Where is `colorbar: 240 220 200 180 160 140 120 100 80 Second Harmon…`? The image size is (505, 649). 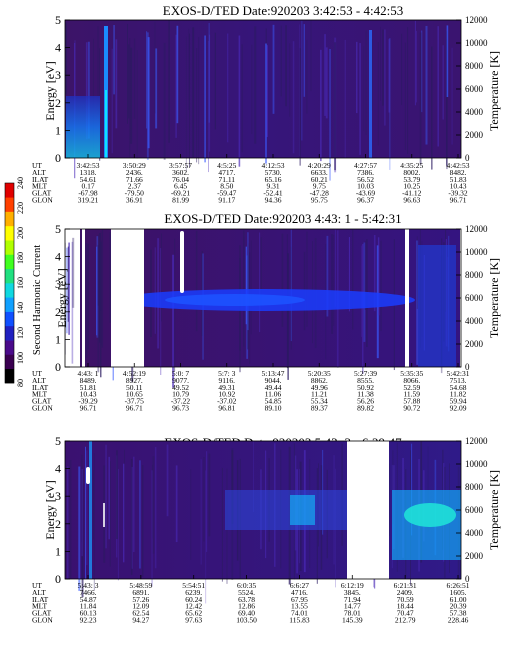
colorbar: 240 220 200 180 160 140 120 100 80 Second Harmon… is located at coordinates (23, 282).